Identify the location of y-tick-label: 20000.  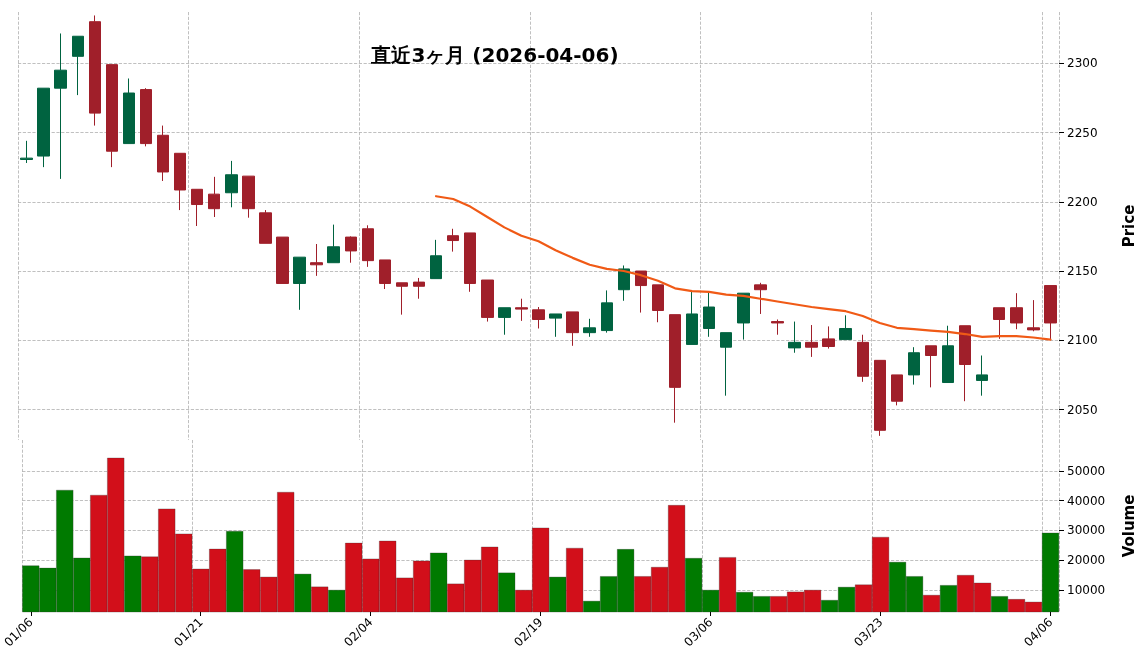
(1086, 560).